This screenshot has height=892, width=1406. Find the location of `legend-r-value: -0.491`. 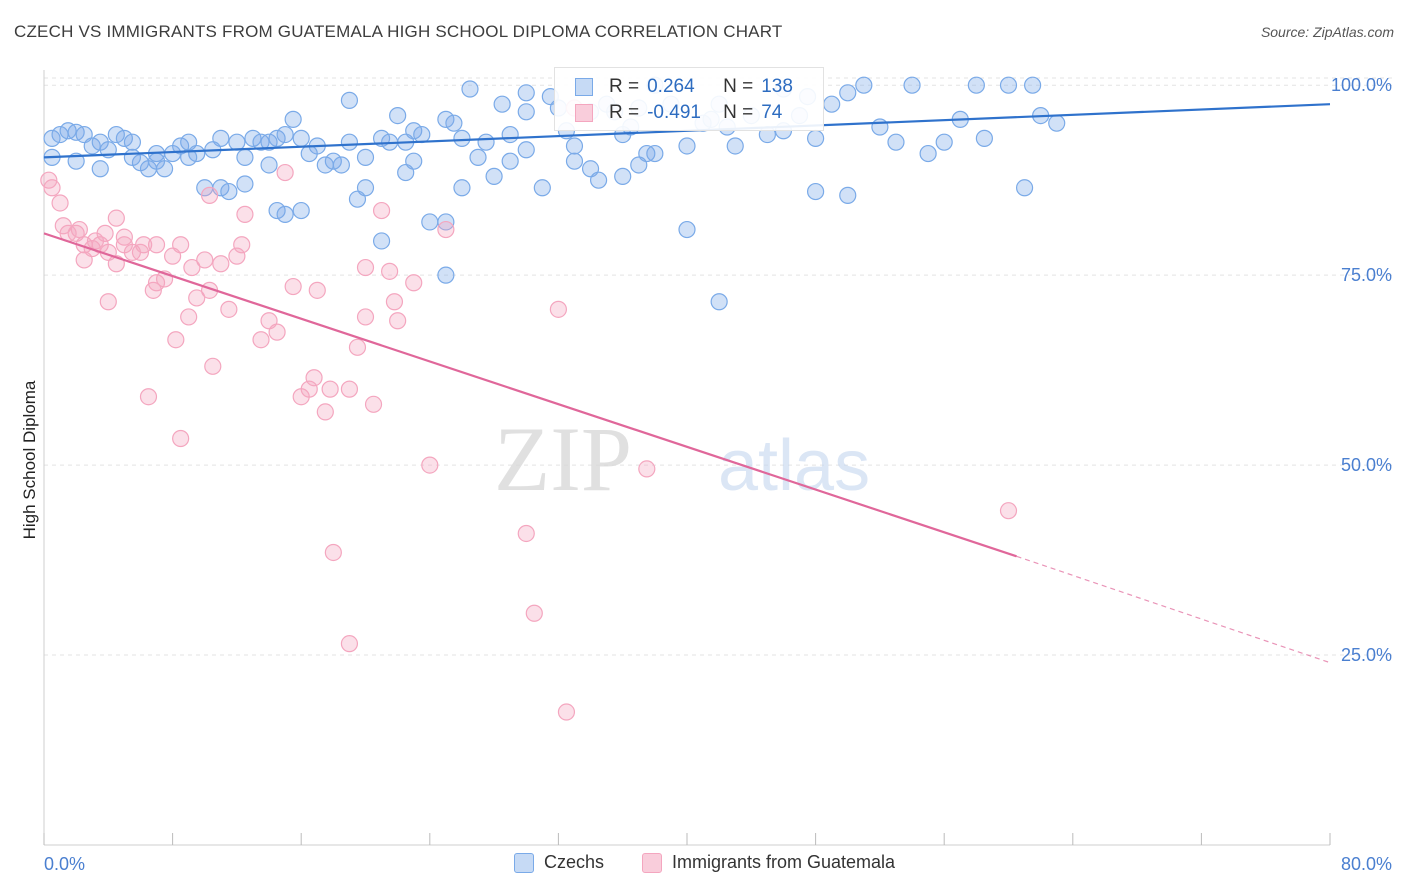

legend-r-value: -0.491 is located at coordinates (674, 112).